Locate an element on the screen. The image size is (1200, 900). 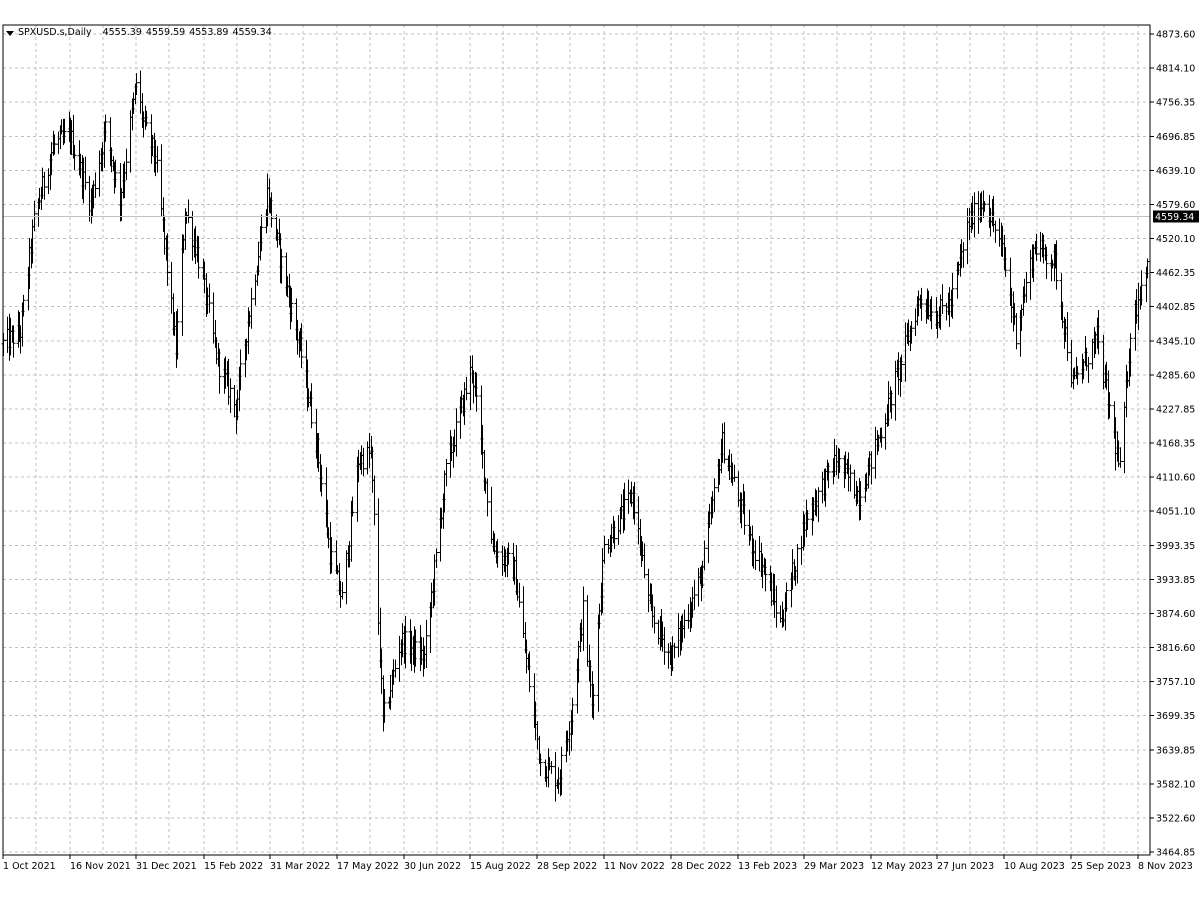
x-tick-label: 10 Aug 2023 is located at coordinates (1034, 866).